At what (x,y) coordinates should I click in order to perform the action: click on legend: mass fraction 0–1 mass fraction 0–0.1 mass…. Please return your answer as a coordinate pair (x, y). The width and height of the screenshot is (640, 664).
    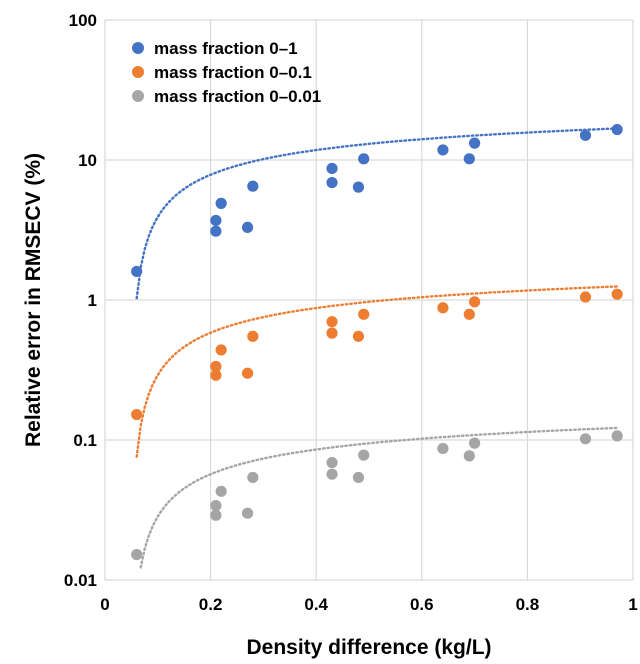
    Looking at the image, I should click on (226, 72).